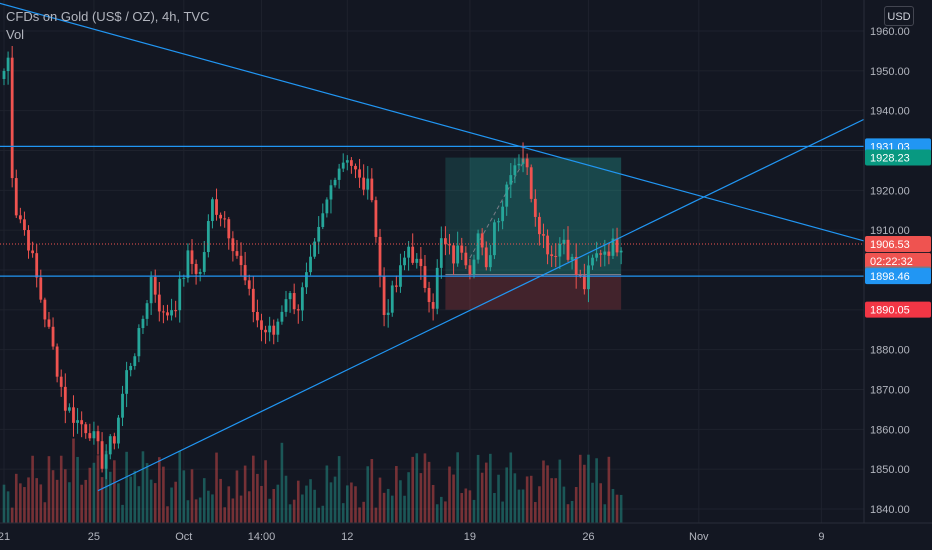 This screenshot has height=550, width=932. I want to click on price-label: 02:22:32, so click(898, 260).